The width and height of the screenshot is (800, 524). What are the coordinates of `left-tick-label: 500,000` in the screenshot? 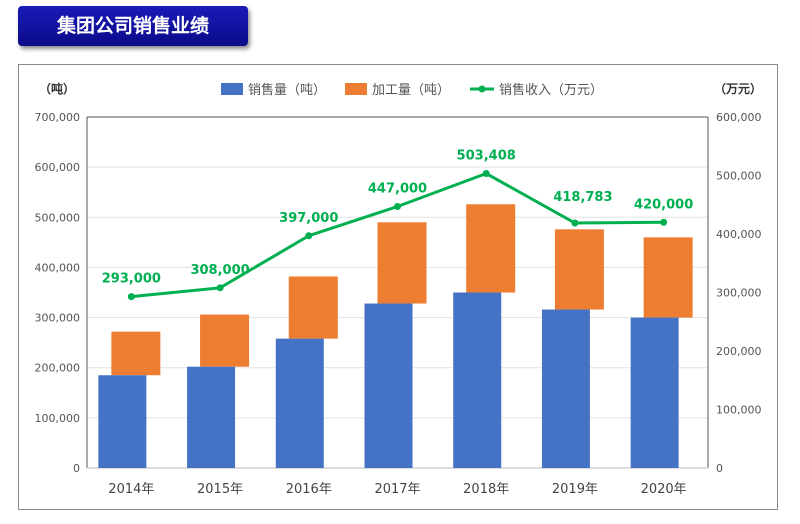 It's located at (58, 217).